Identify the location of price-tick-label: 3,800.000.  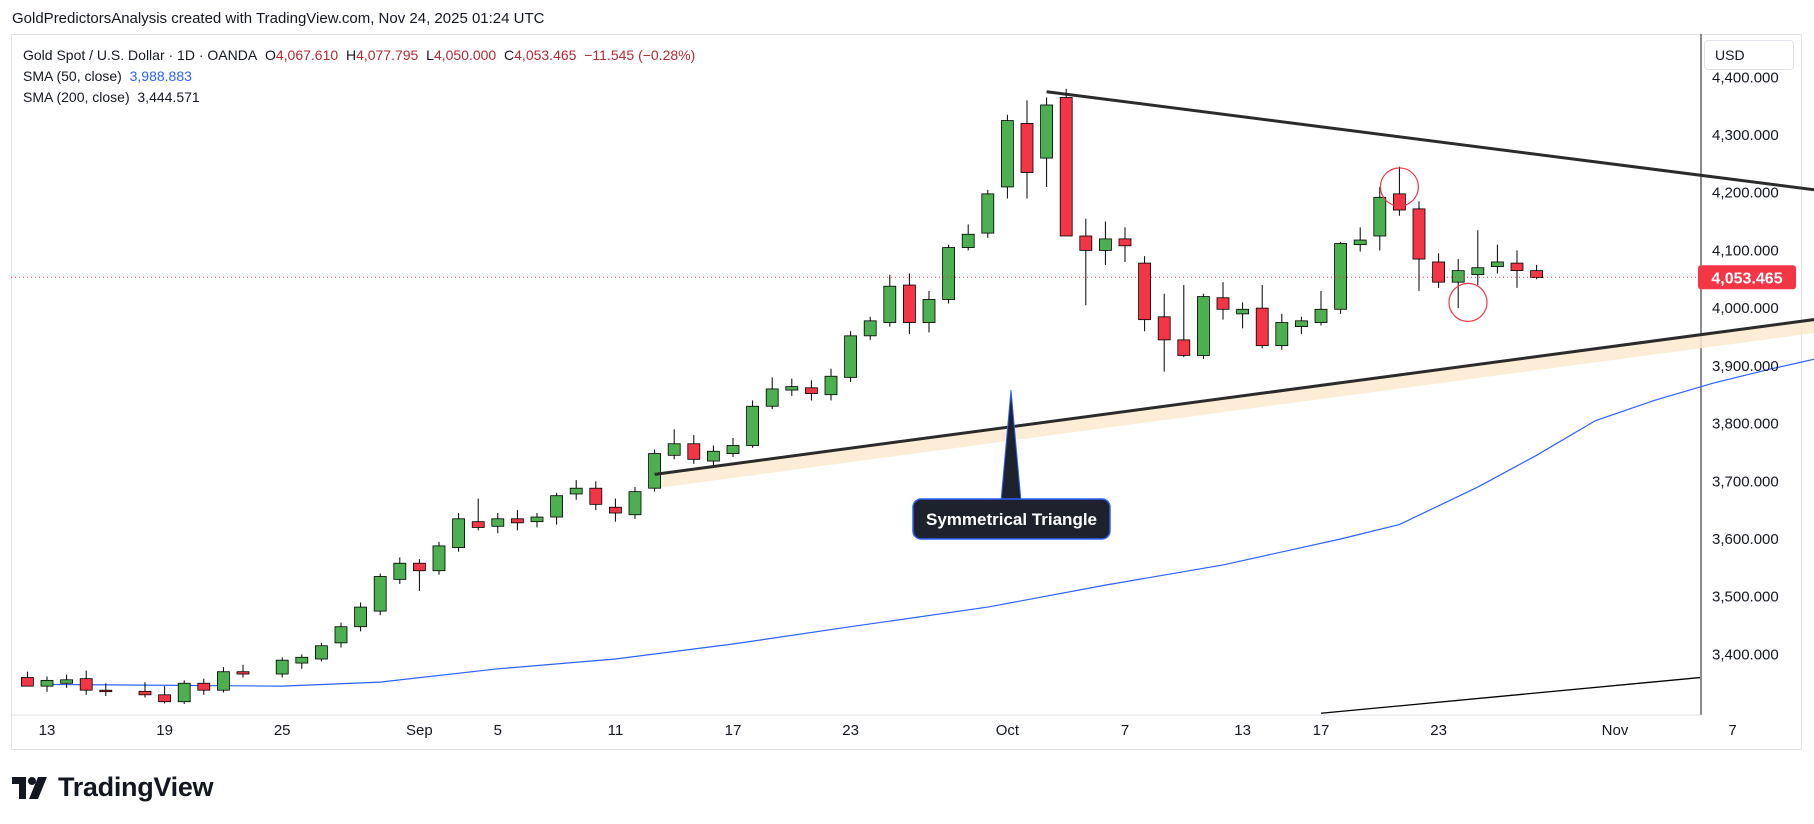
(1745, 424).